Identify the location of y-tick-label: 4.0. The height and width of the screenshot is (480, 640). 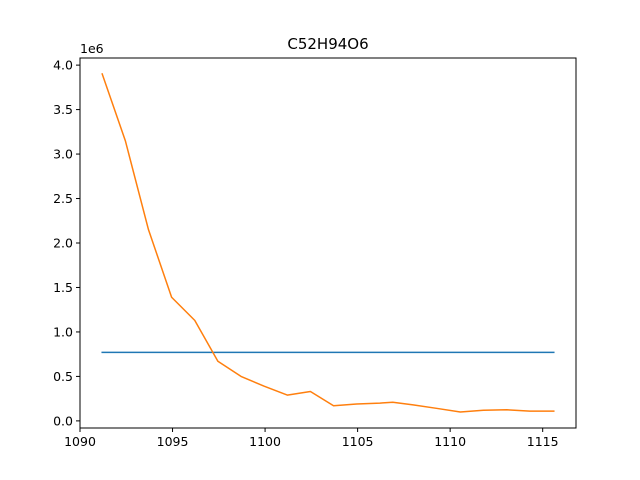
(63, 65).